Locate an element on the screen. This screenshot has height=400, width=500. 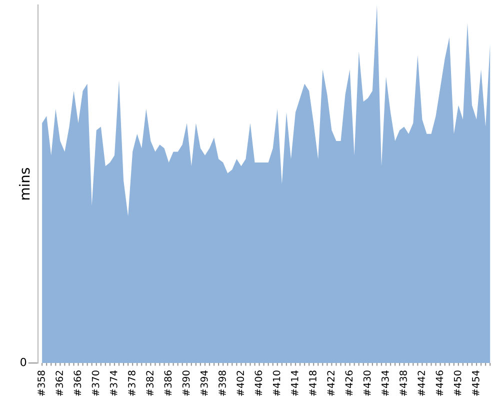
x-tick-label: #386 is located at coordinates (168, 383).